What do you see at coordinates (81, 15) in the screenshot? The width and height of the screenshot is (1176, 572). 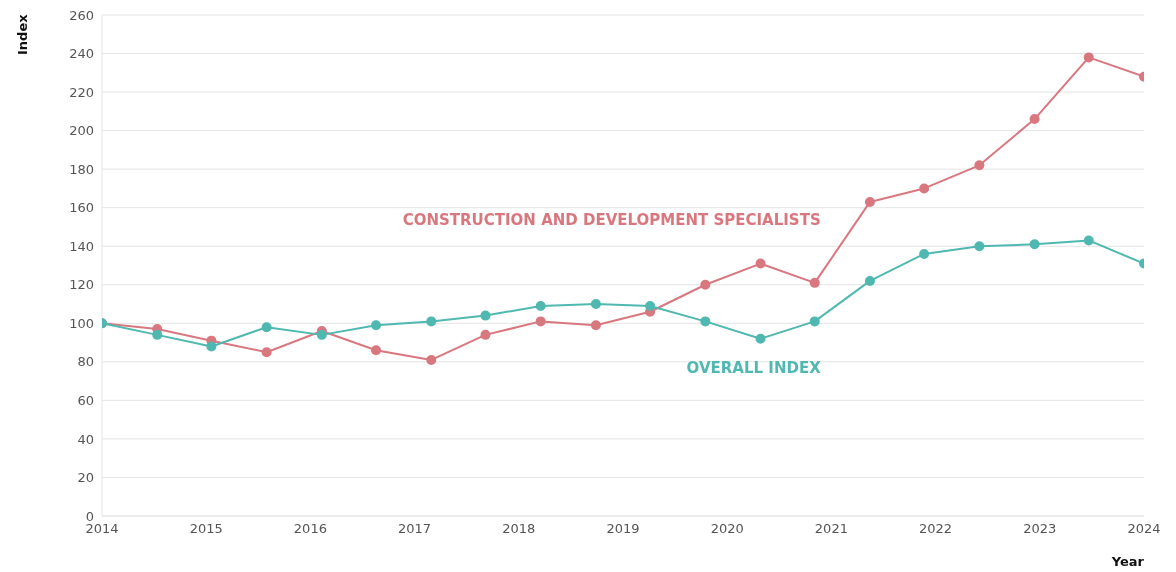 I see `y-tick-label: 260` at bounding box center [81, 15].